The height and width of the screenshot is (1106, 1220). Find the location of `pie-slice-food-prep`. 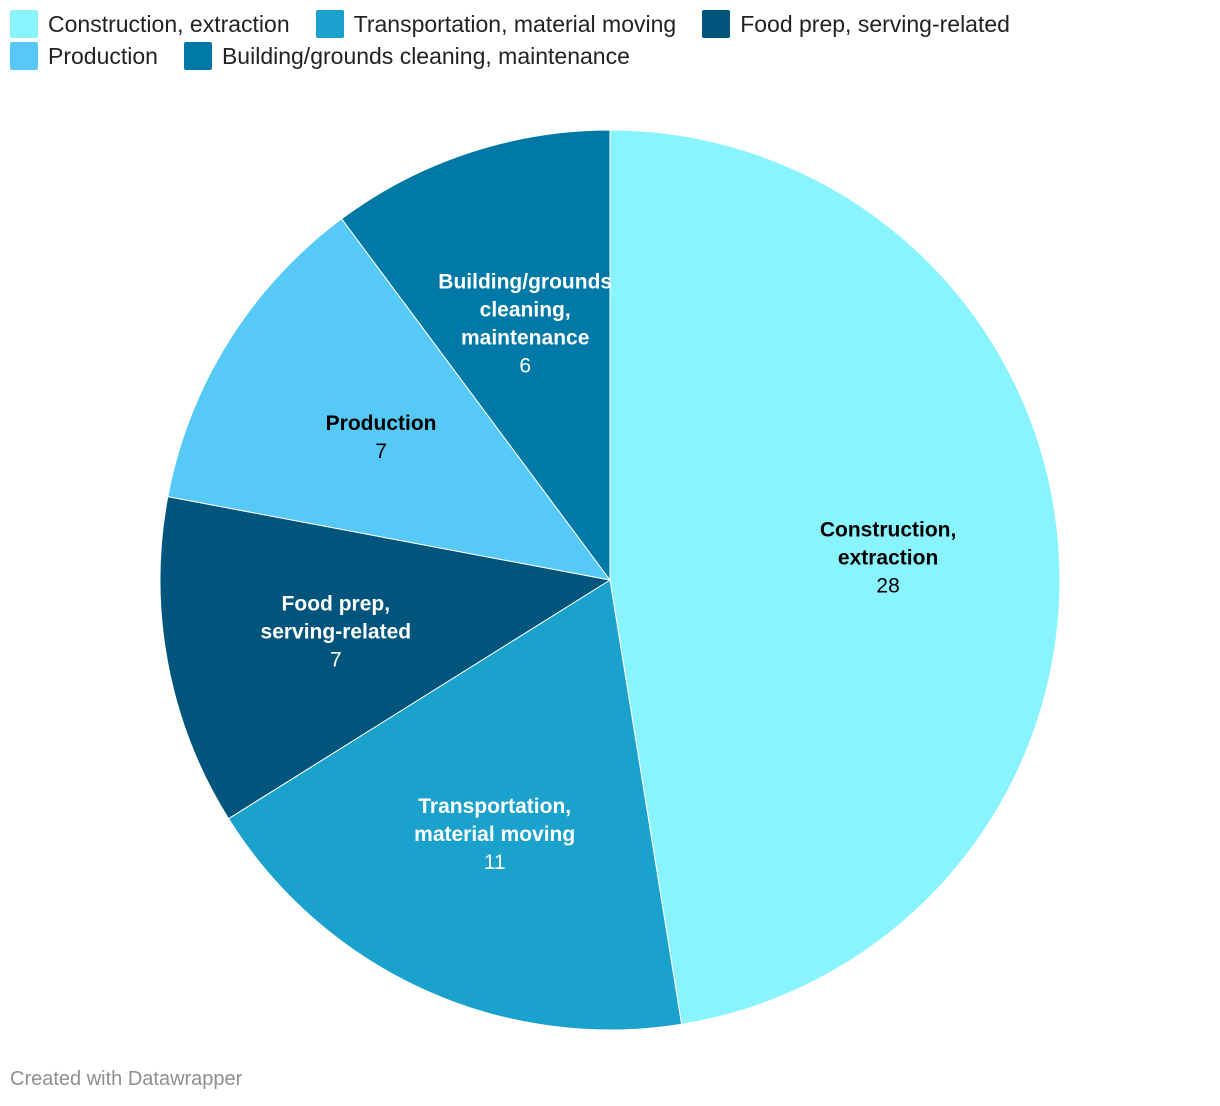

pie-slice-food-prep is located at coordinates (385, 658).